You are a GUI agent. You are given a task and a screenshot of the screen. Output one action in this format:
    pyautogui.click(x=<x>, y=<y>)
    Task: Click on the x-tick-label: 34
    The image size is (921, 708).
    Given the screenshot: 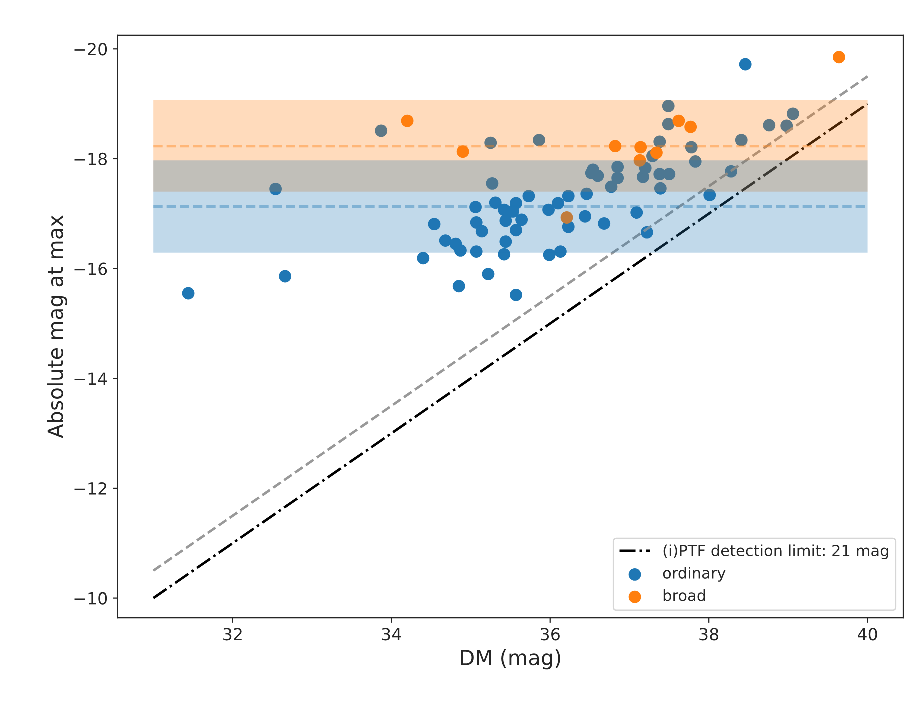 What is the action you would take?
    pyautogui.click(x=392, y=634)
    